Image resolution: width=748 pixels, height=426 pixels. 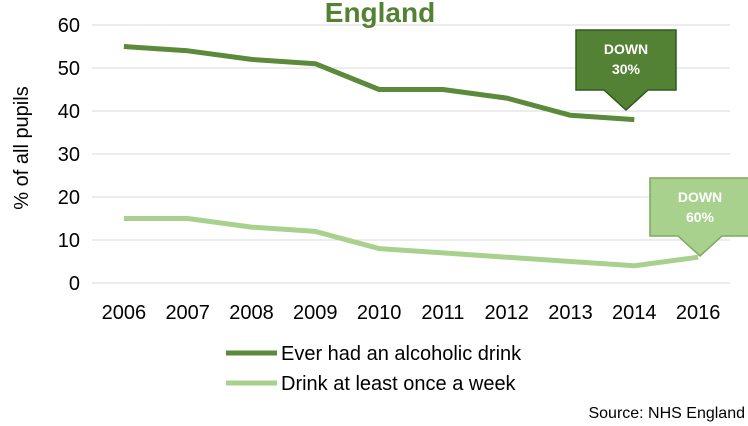 I want to click on y-tick-label: 0, so click(x=74, y=284).